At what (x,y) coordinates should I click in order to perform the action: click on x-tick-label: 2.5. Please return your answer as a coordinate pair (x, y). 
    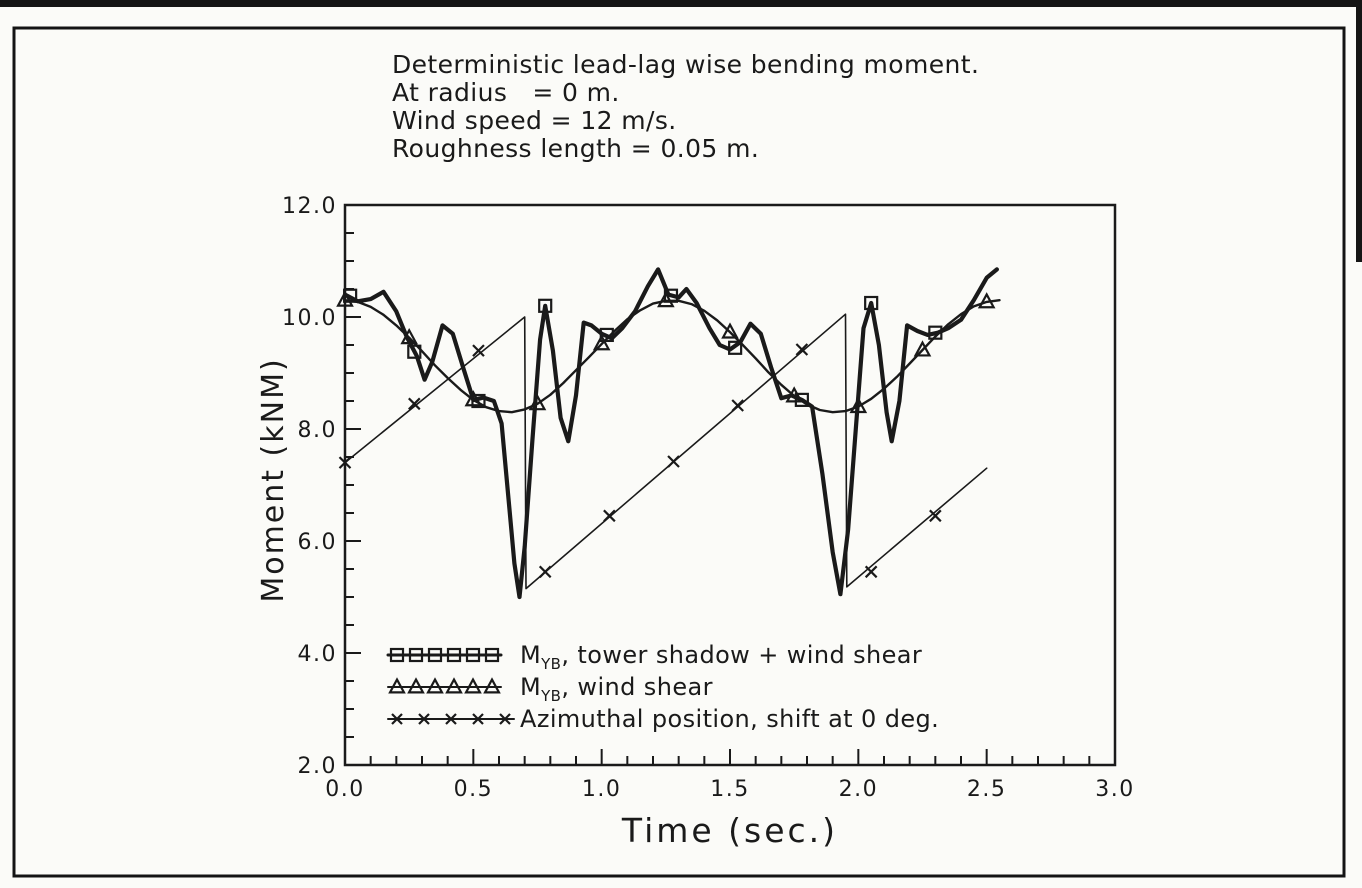
    Looking at the image, I should click on (987, 789).